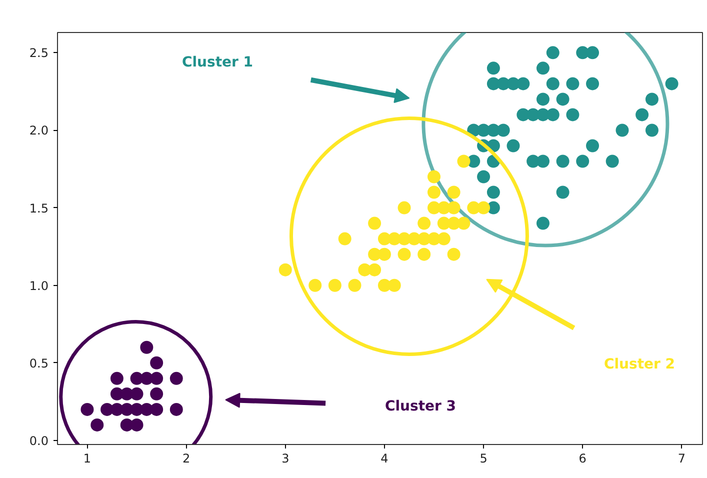 This screenshot has width=707, height=478. What do you see at coordinates (39, 441) in the screenshot?
I see `y-tick-label: 0.0` at bounding box center [39, 441].